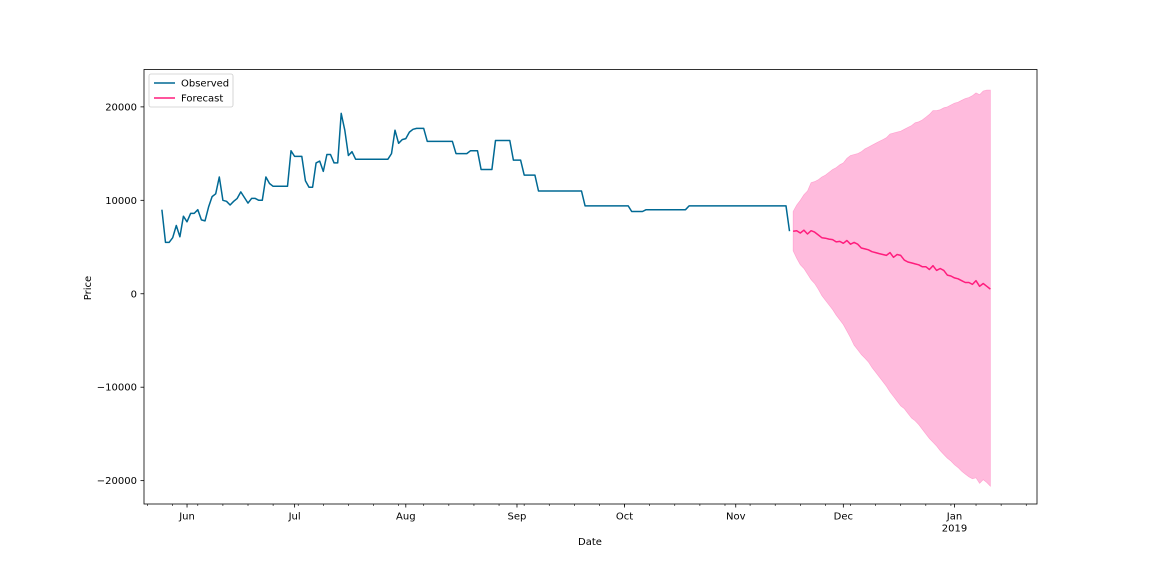  What do you see at coordinates (476, 178) in the screenshot?
I see `series-line-observed` at bounding box center [476, 178].